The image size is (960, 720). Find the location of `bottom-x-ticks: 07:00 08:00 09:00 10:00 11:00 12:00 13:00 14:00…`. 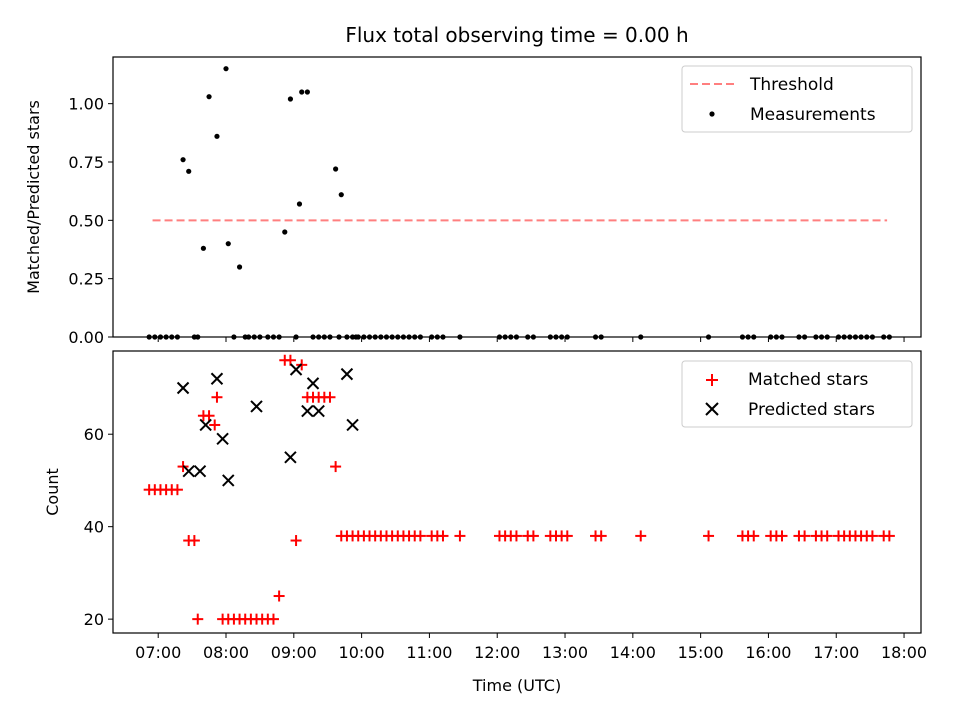

bottom-x-ticks: 07:00 08:00 09:00 10:00 11:00 12:00 13:00 14:00… is located at coordinates (531, 647).